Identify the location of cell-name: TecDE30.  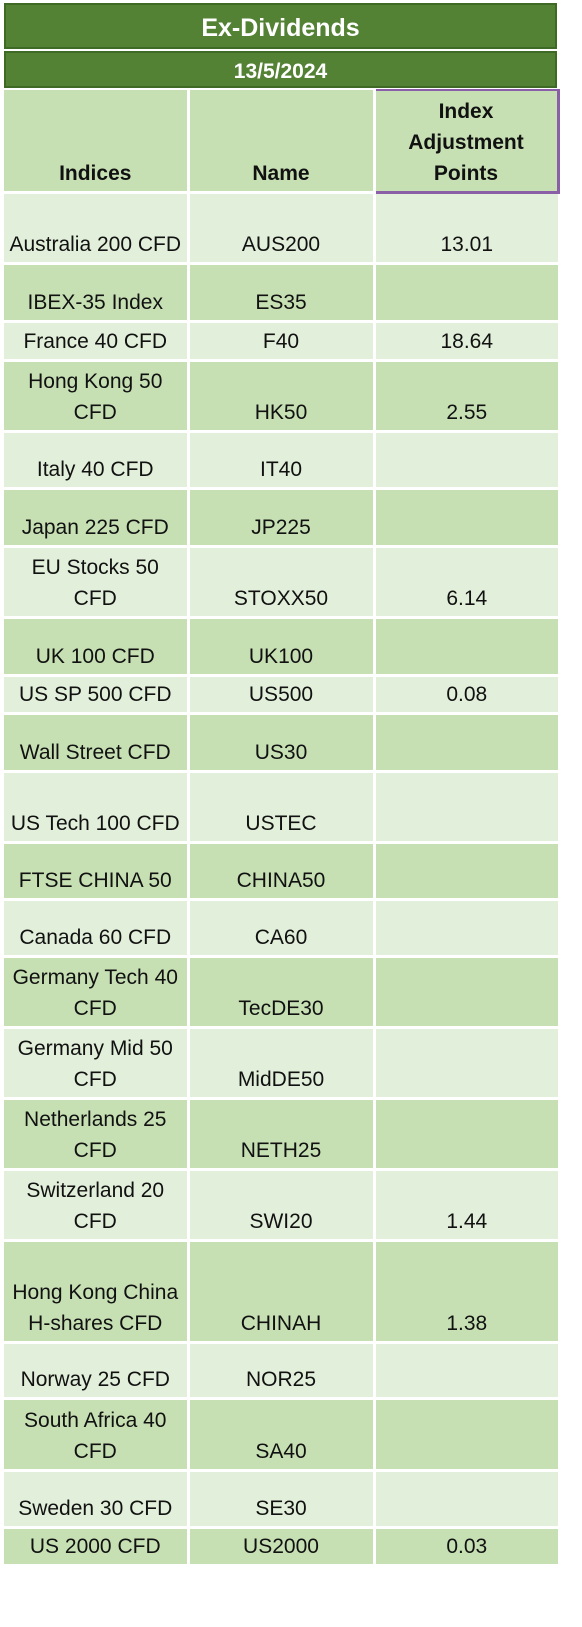
(282, 992).